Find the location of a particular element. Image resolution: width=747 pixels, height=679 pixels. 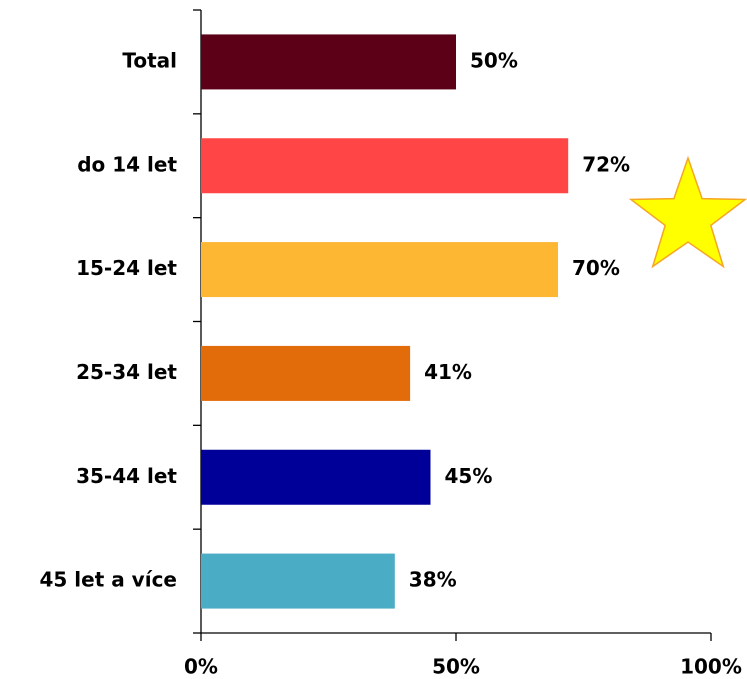

value-label: 72% is located at coordinates (606, 164).